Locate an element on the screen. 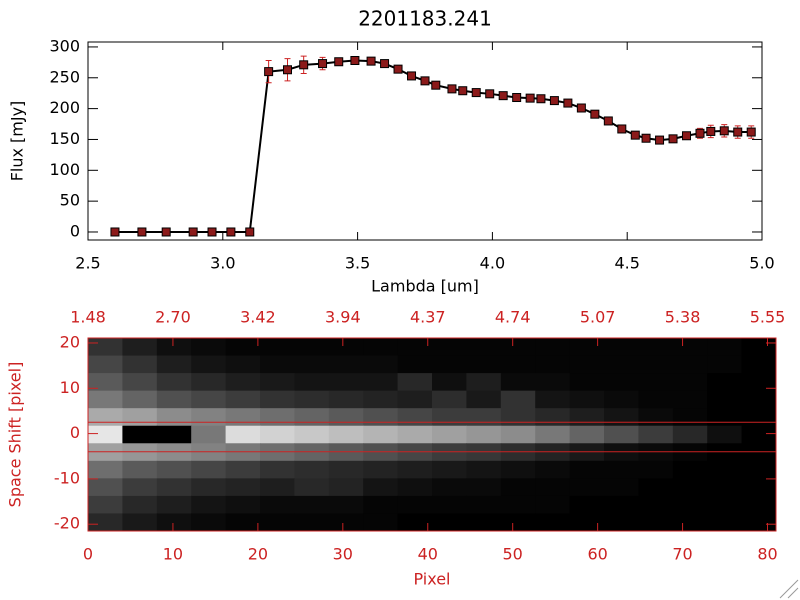 This screenshot has height=600, width=800. x2-tick-label: 3.94 is located at coordinates (343, 317).